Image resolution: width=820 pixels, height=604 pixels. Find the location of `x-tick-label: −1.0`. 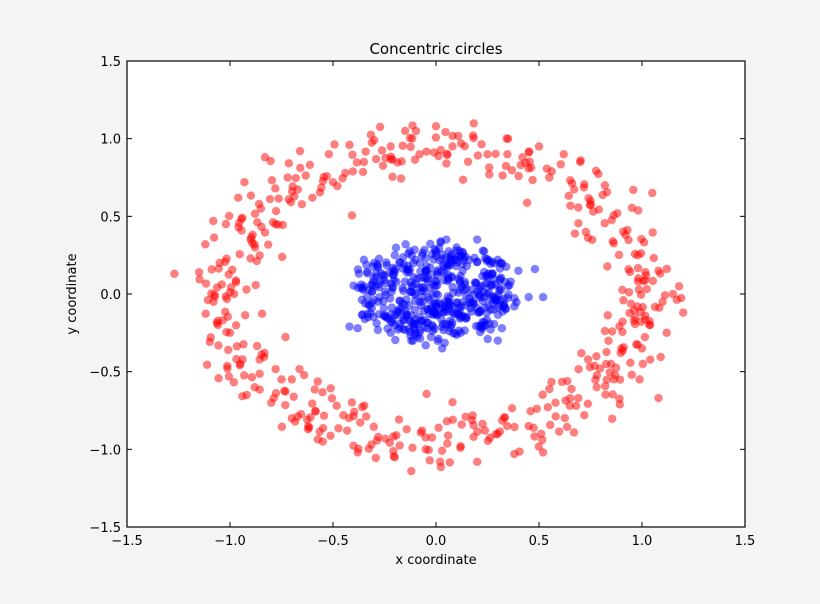

x-tick-label: −1.0 is located at coordinates (230, 541).